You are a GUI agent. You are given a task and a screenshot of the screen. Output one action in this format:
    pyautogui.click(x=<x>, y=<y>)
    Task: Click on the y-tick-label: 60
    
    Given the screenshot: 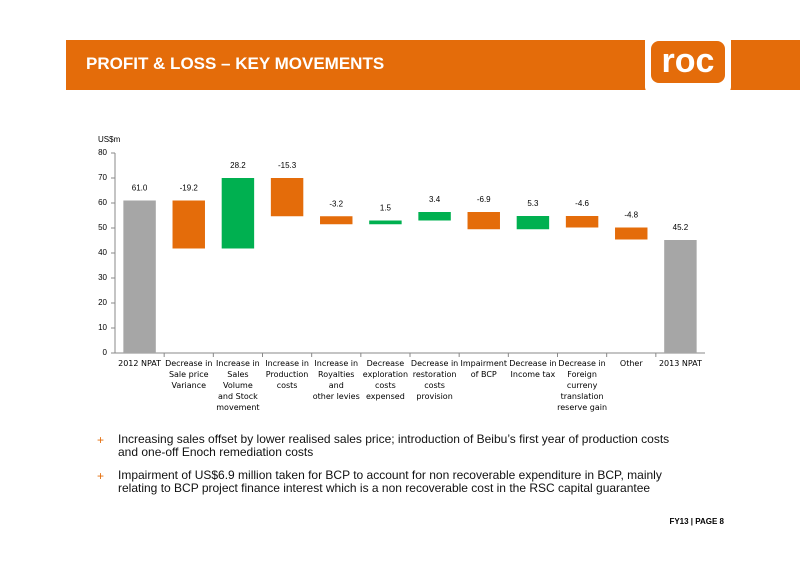 What is the action you would take?
    pyautogui.click(x=102, y=202)
    